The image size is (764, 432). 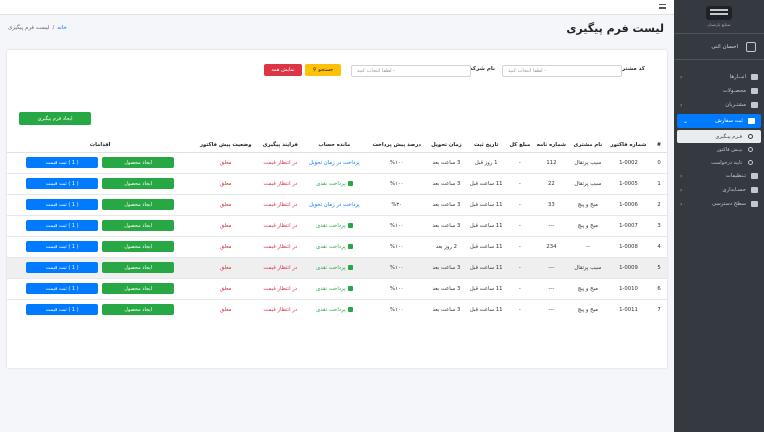 What do you see at coordinates (562, 71) in the screenshot?
I see `customer-code-select: - لطفا انتخاب کنید` at bounding box center [562, 71].